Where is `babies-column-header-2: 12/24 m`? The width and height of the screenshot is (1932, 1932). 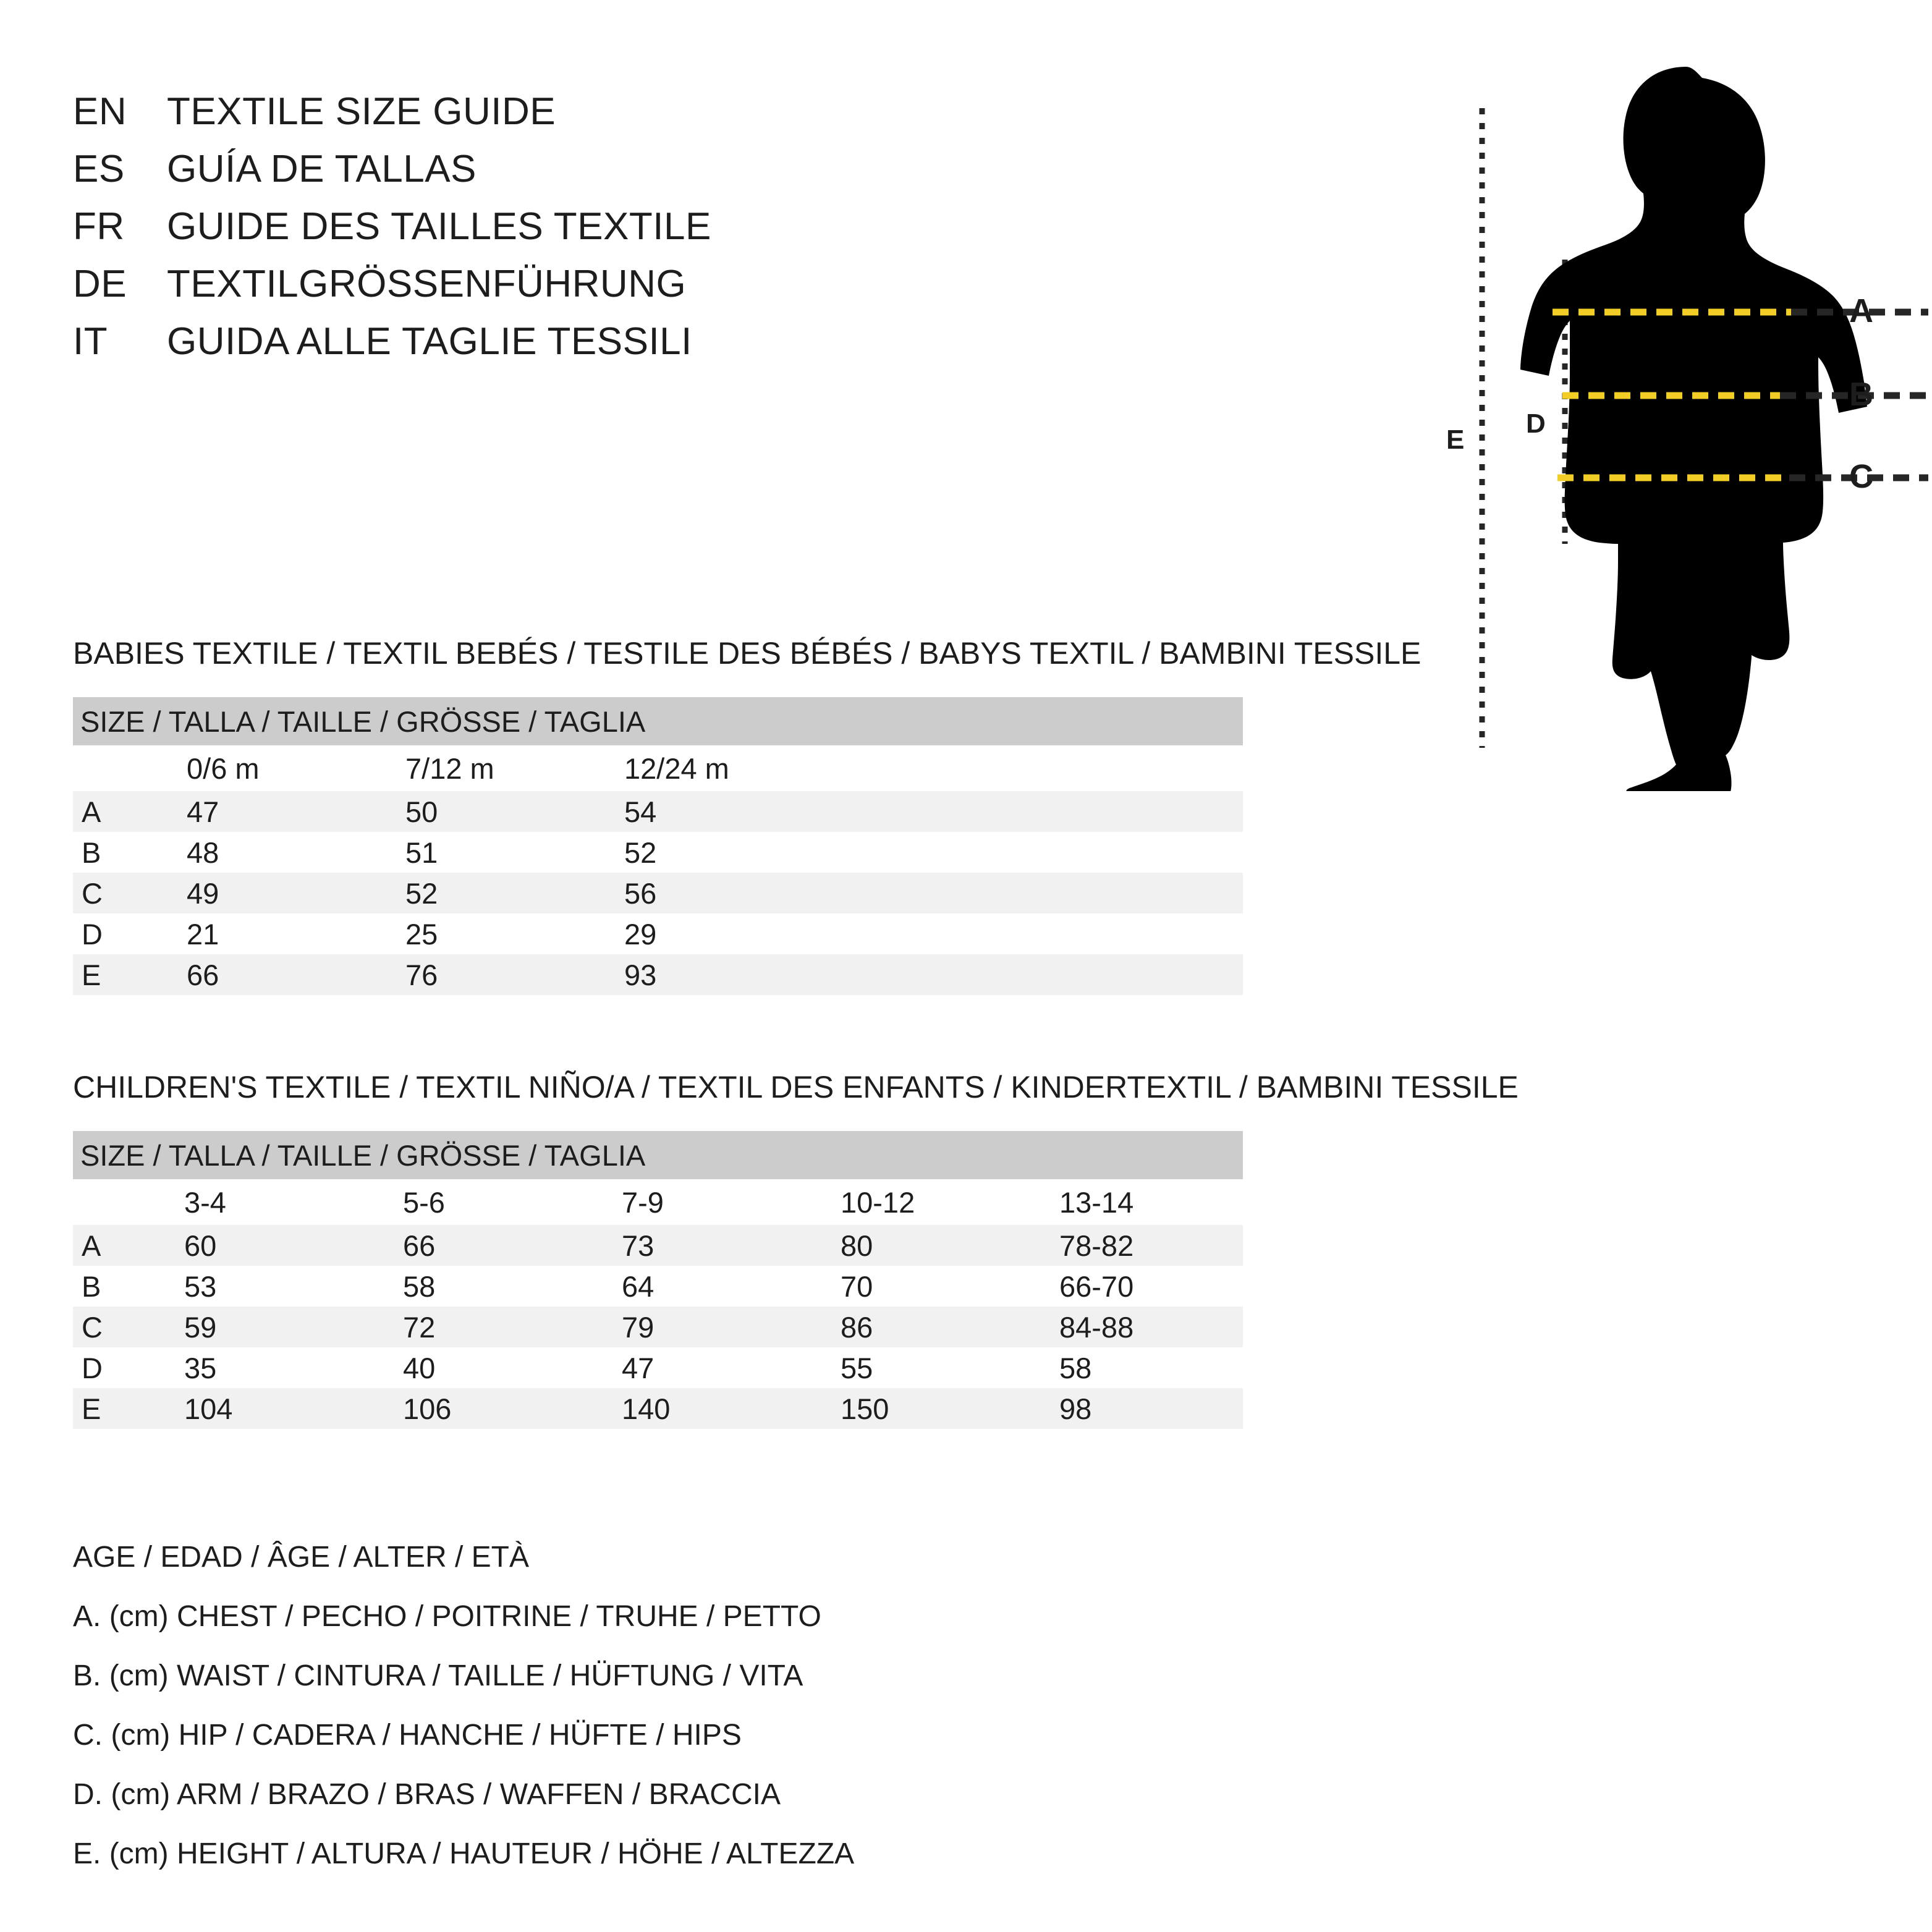 babies-column-header-2: 12/24 m is located at coordinates (676, 768).